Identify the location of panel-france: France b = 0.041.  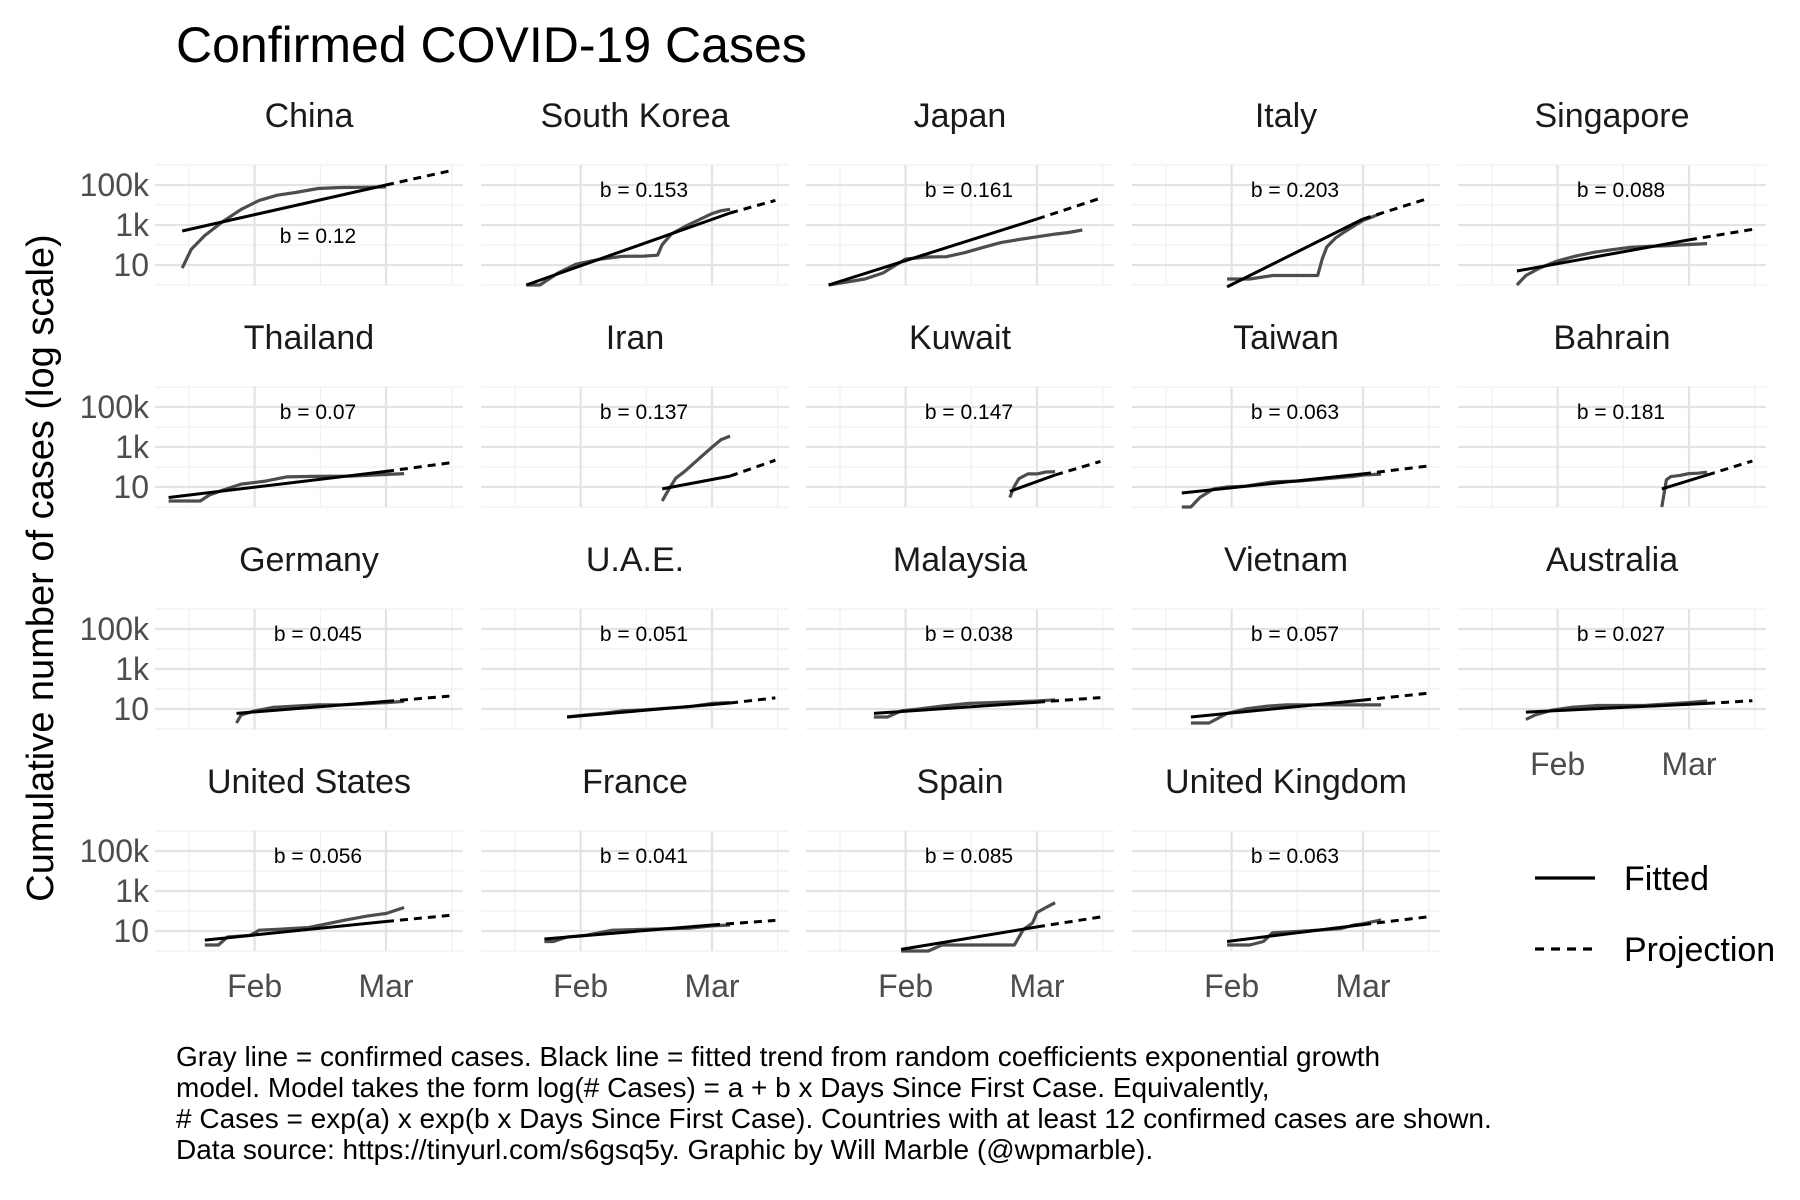
(635, 857).